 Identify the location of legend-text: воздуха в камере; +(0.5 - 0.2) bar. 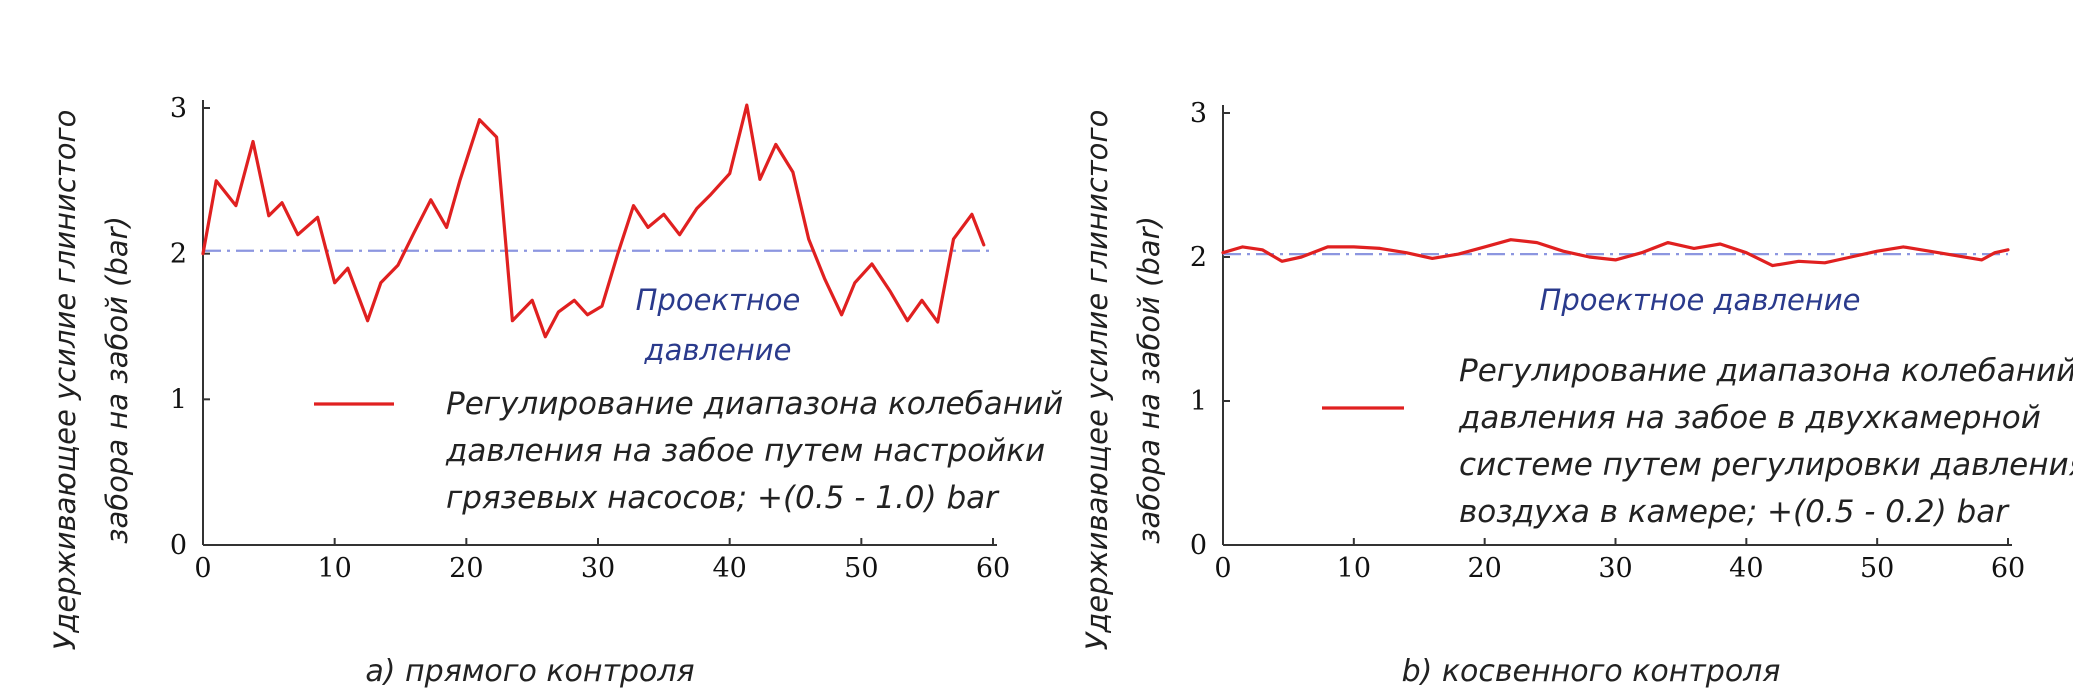
(1734, 512).